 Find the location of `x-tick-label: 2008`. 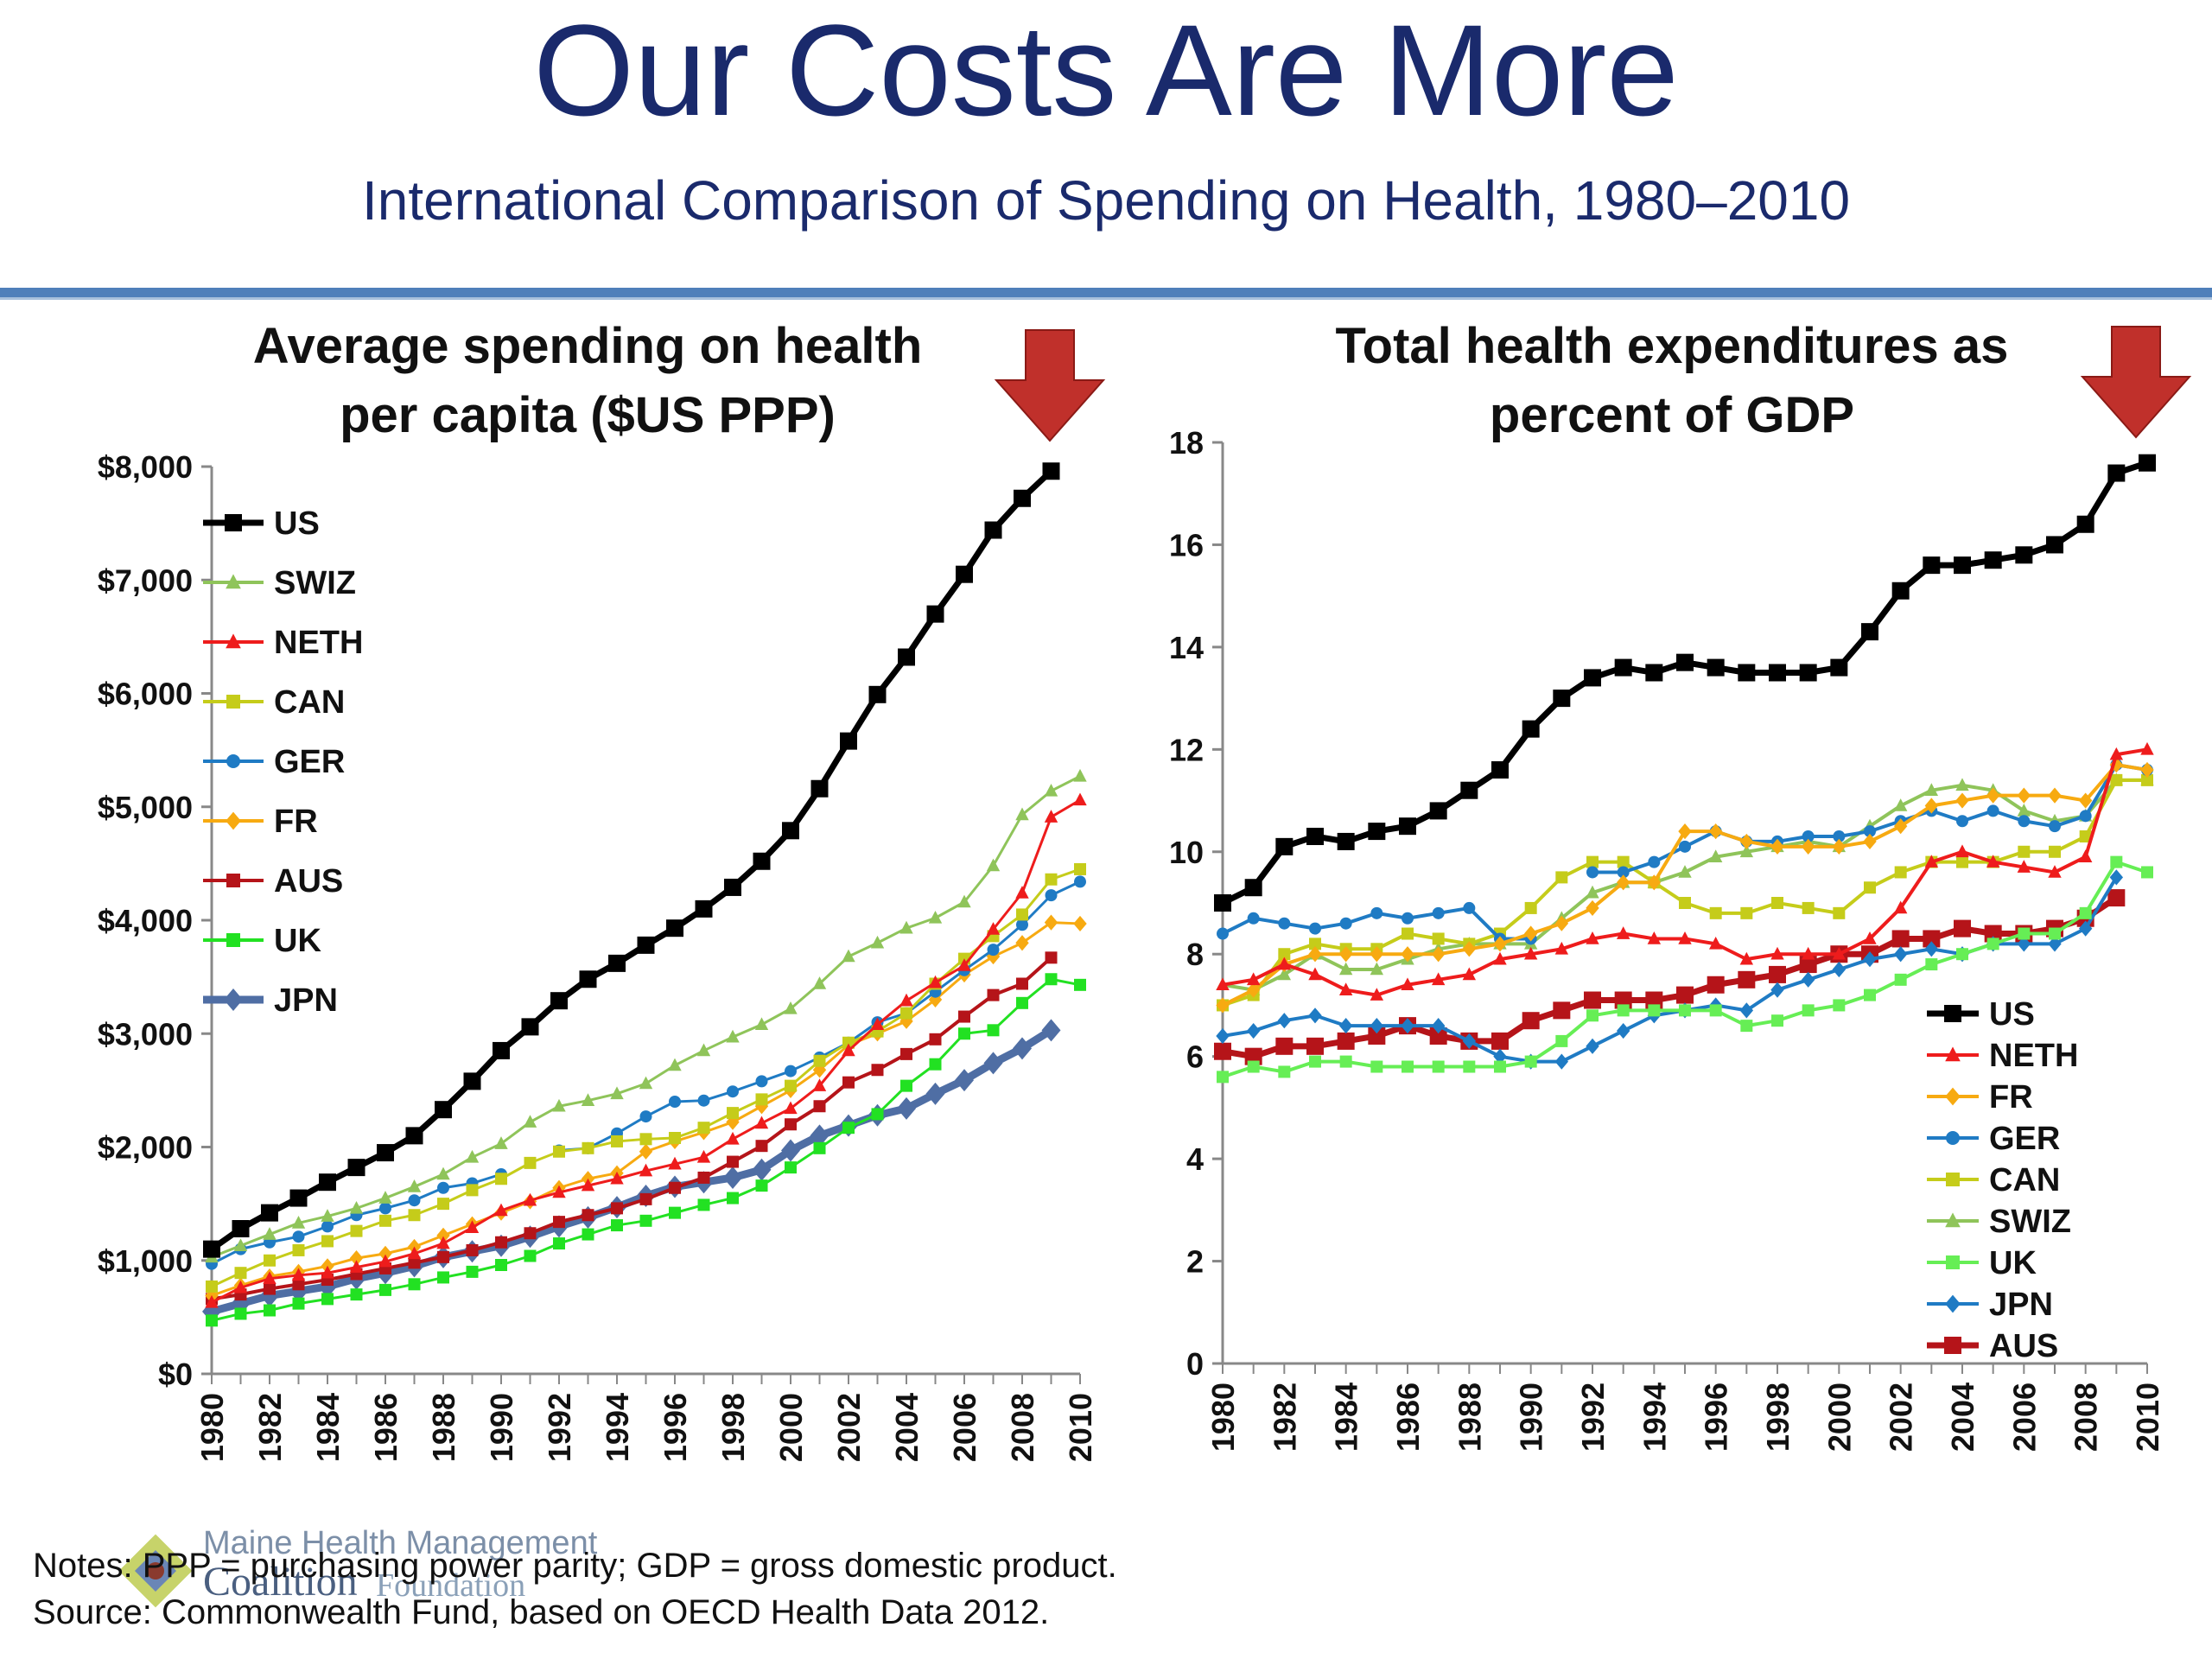

x-tick-label: 2008 is located at coordinates (2086, 1417).